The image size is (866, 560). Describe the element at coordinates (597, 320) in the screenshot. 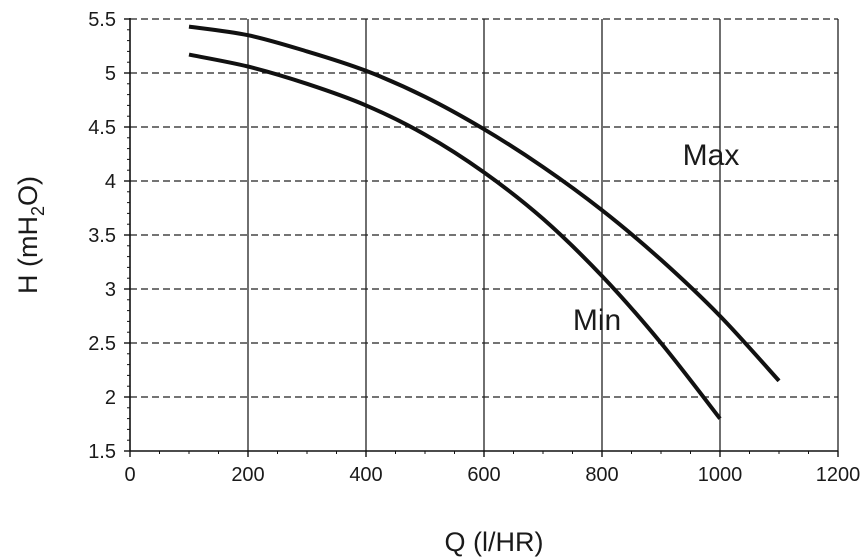

I see `series-label-min: Min` at that location.